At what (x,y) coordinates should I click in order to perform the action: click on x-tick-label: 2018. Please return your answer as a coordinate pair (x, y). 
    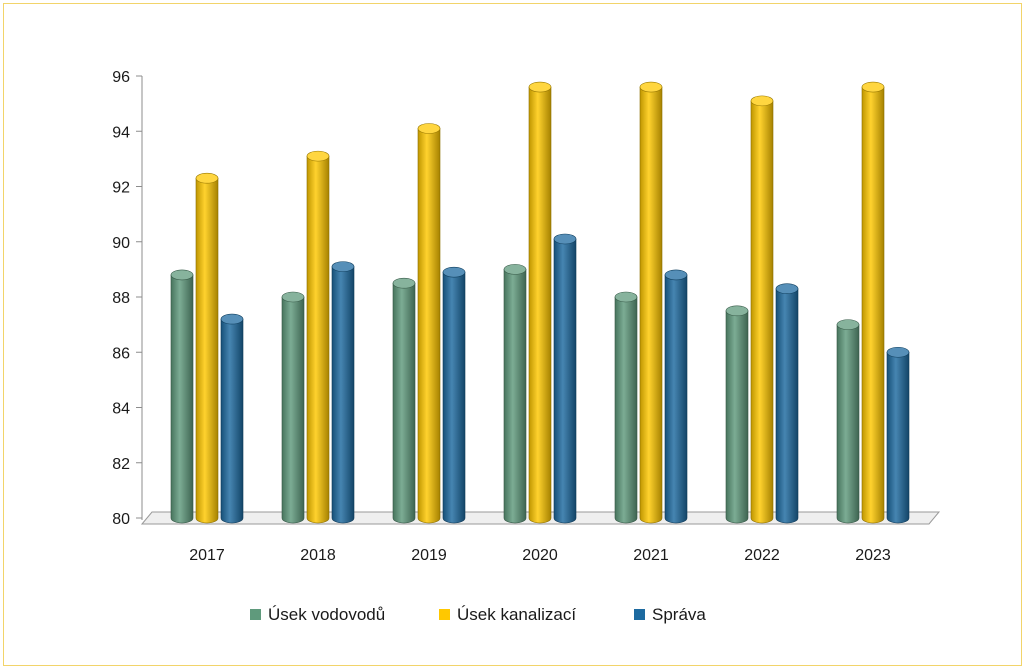
    Looking at the image, I should click on (318, 555).